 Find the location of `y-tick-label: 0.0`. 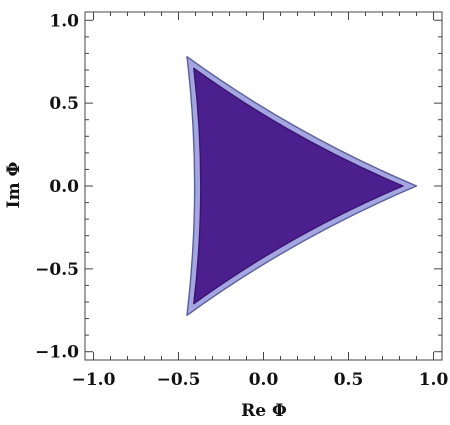

y-tick-label: 0.0 is located at coordinates (64, 187).